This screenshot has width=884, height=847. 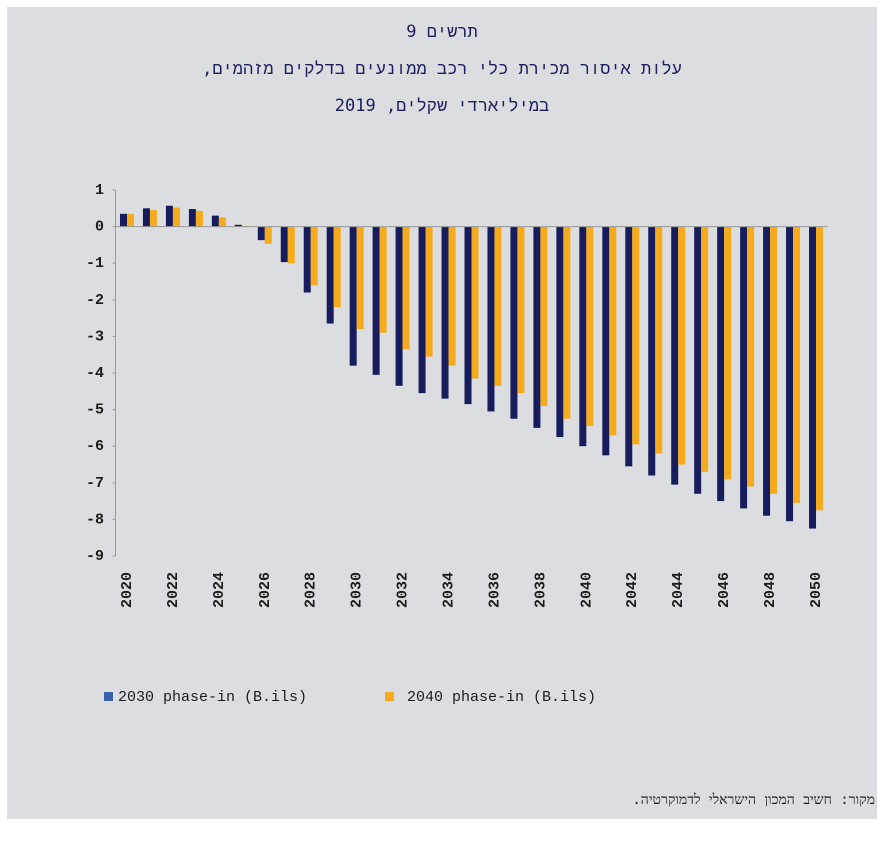 What do you see at coordinates (753, 800) in the screenshot?
I see `source-note: מקור: חשיב המכון הישראלי לדמוקרטיה.` at bounding box center [753, 800].